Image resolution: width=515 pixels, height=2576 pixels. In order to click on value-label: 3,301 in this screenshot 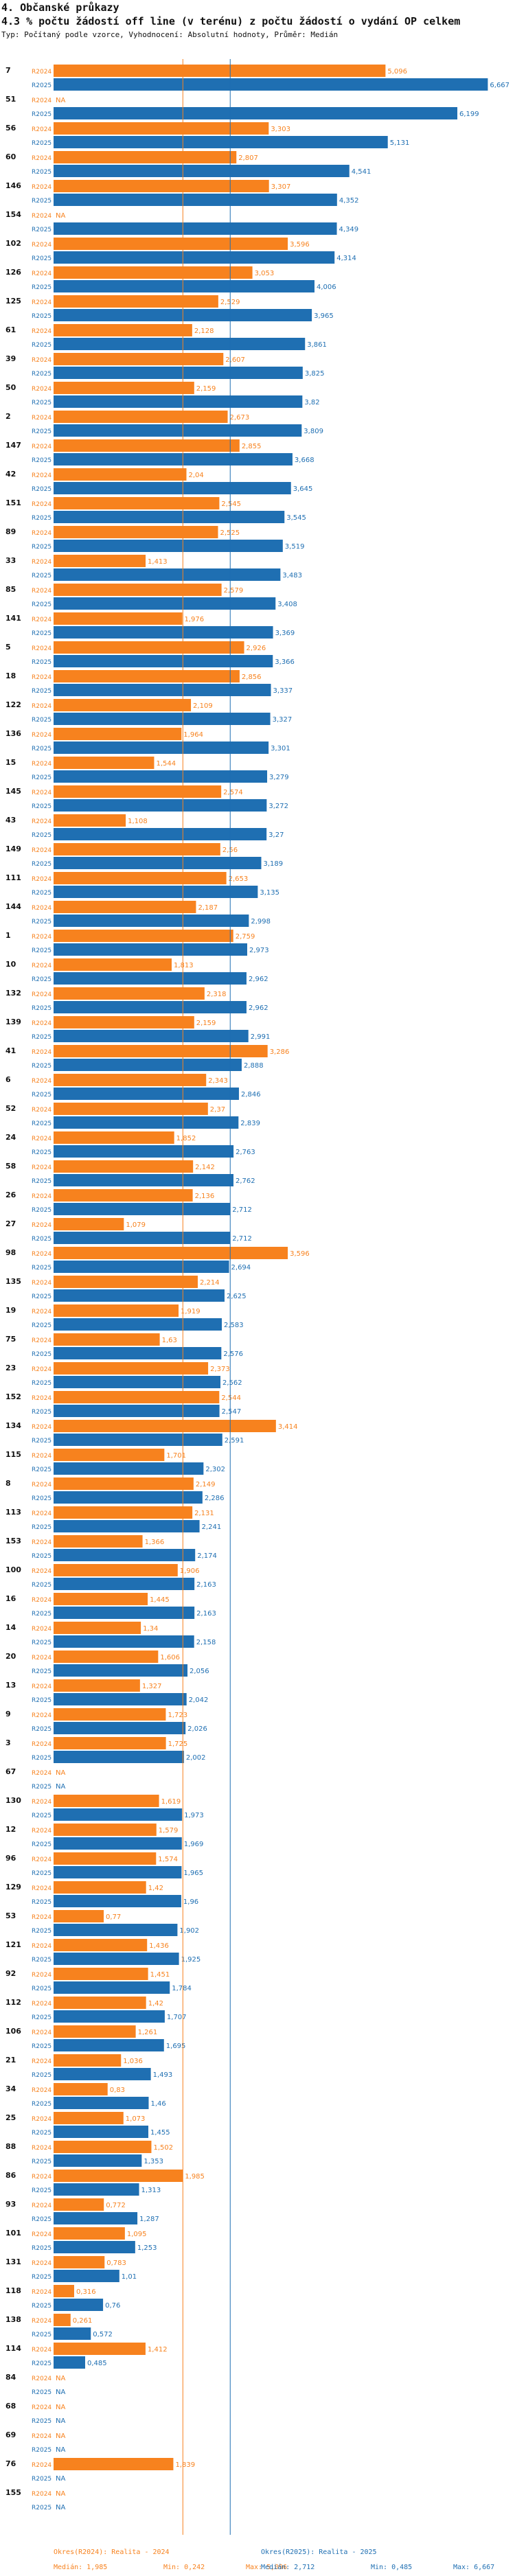, I will do `click(280, 748)`.